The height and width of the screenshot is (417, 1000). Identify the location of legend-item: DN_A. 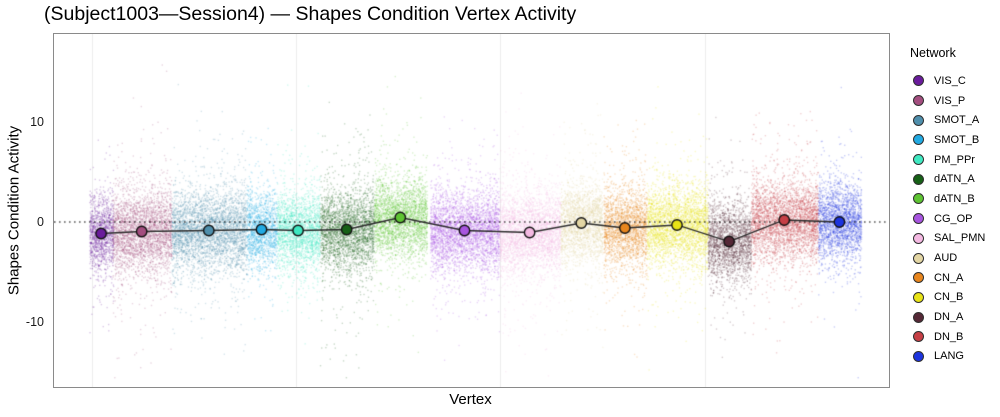
(954, 317).